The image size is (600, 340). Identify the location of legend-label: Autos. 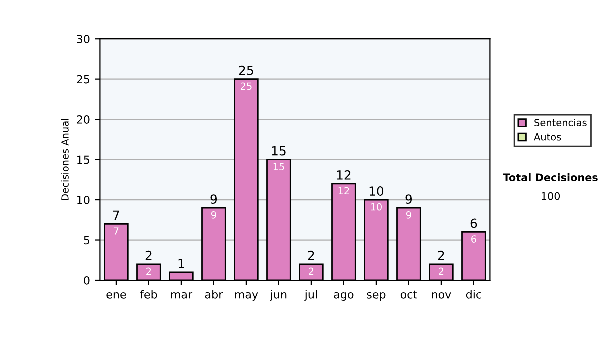
(548, 137).